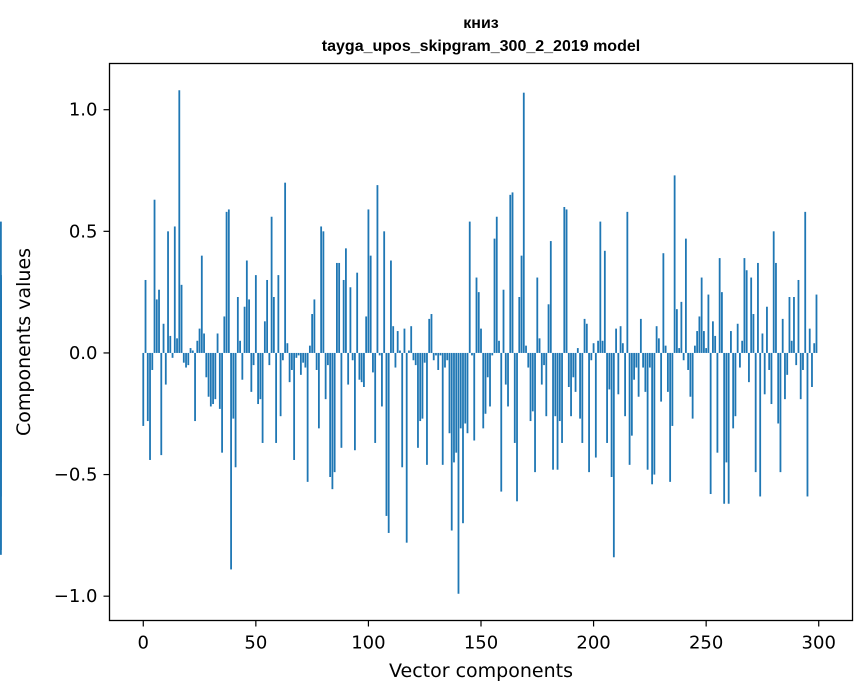 This screenshot has width=867, height=696. Describe the element at coordinates (481, 671) in the screenshot. I see `x-axis-label: Vector components` at that location.